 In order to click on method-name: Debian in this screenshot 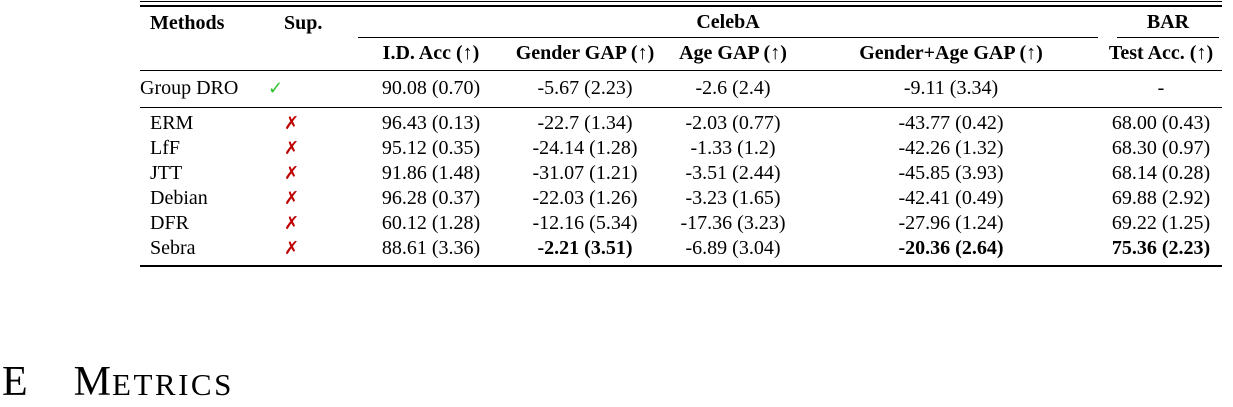, I will do `click(179, 198)`.